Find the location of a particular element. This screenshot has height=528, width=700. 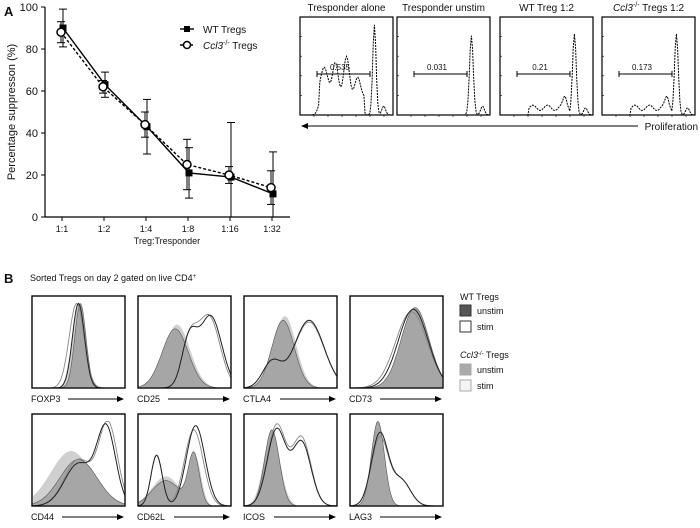

panel-b-title: Sorted Tregs on day 2 gated on live CD4+ is located at coordinates (113, 278).